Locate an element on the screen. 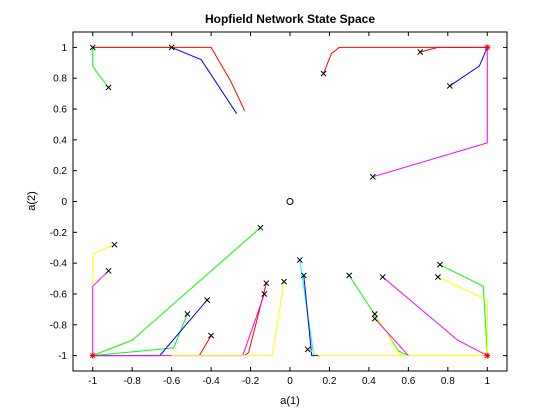 Image resolution: width=560 pixels, height=420 pixels. x-tick-label: -0.2 is located at coordinates (251, 381).